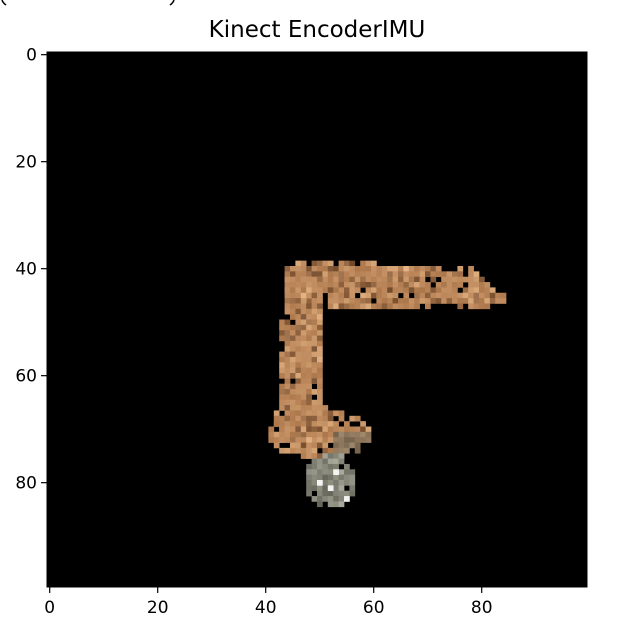  I want to click on y-tick-label: 60, so click(26, 377).